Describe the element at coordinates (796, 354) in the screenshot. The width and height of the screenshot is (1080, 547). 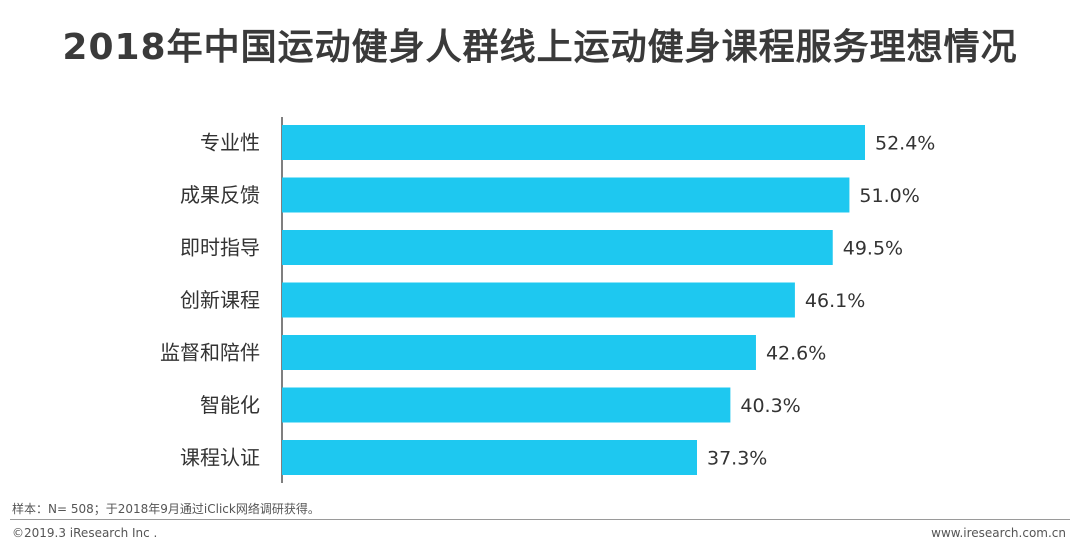
I see `value-label: 42.6%` at that location.